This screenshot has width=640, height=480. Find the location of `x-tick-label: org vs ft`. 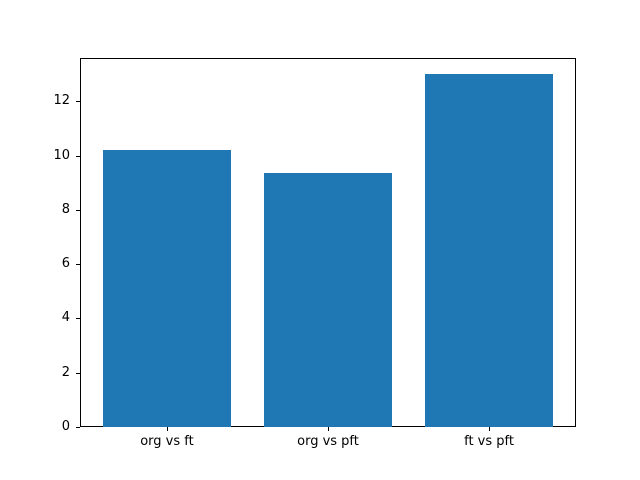

x-tick-label: org vs ft is located at coordinates (167, 441).